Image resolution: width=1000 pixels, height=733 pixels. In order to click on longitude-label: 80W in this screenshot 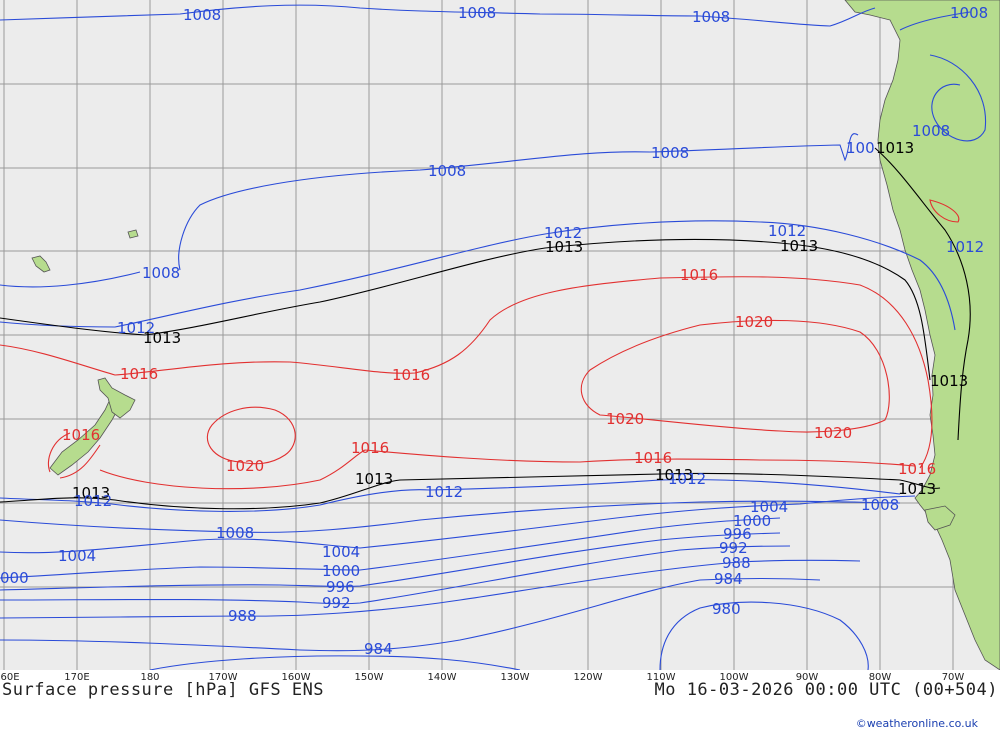, I will do `click(880, 677)`.